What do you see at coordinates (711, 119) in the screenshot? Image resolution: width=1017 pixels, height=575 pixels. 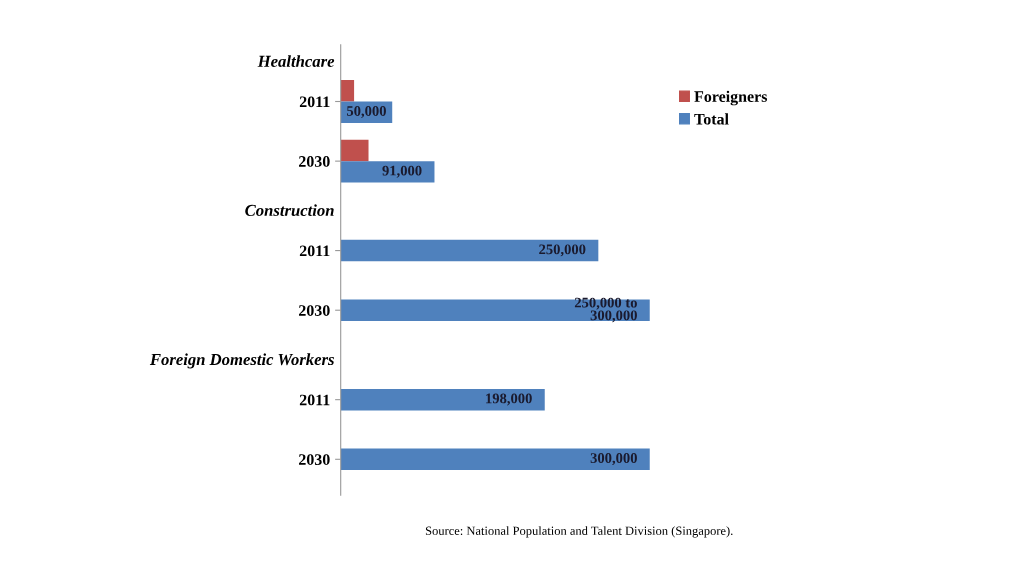 I see `legend-label: Total` at bounding box center [711, 119].